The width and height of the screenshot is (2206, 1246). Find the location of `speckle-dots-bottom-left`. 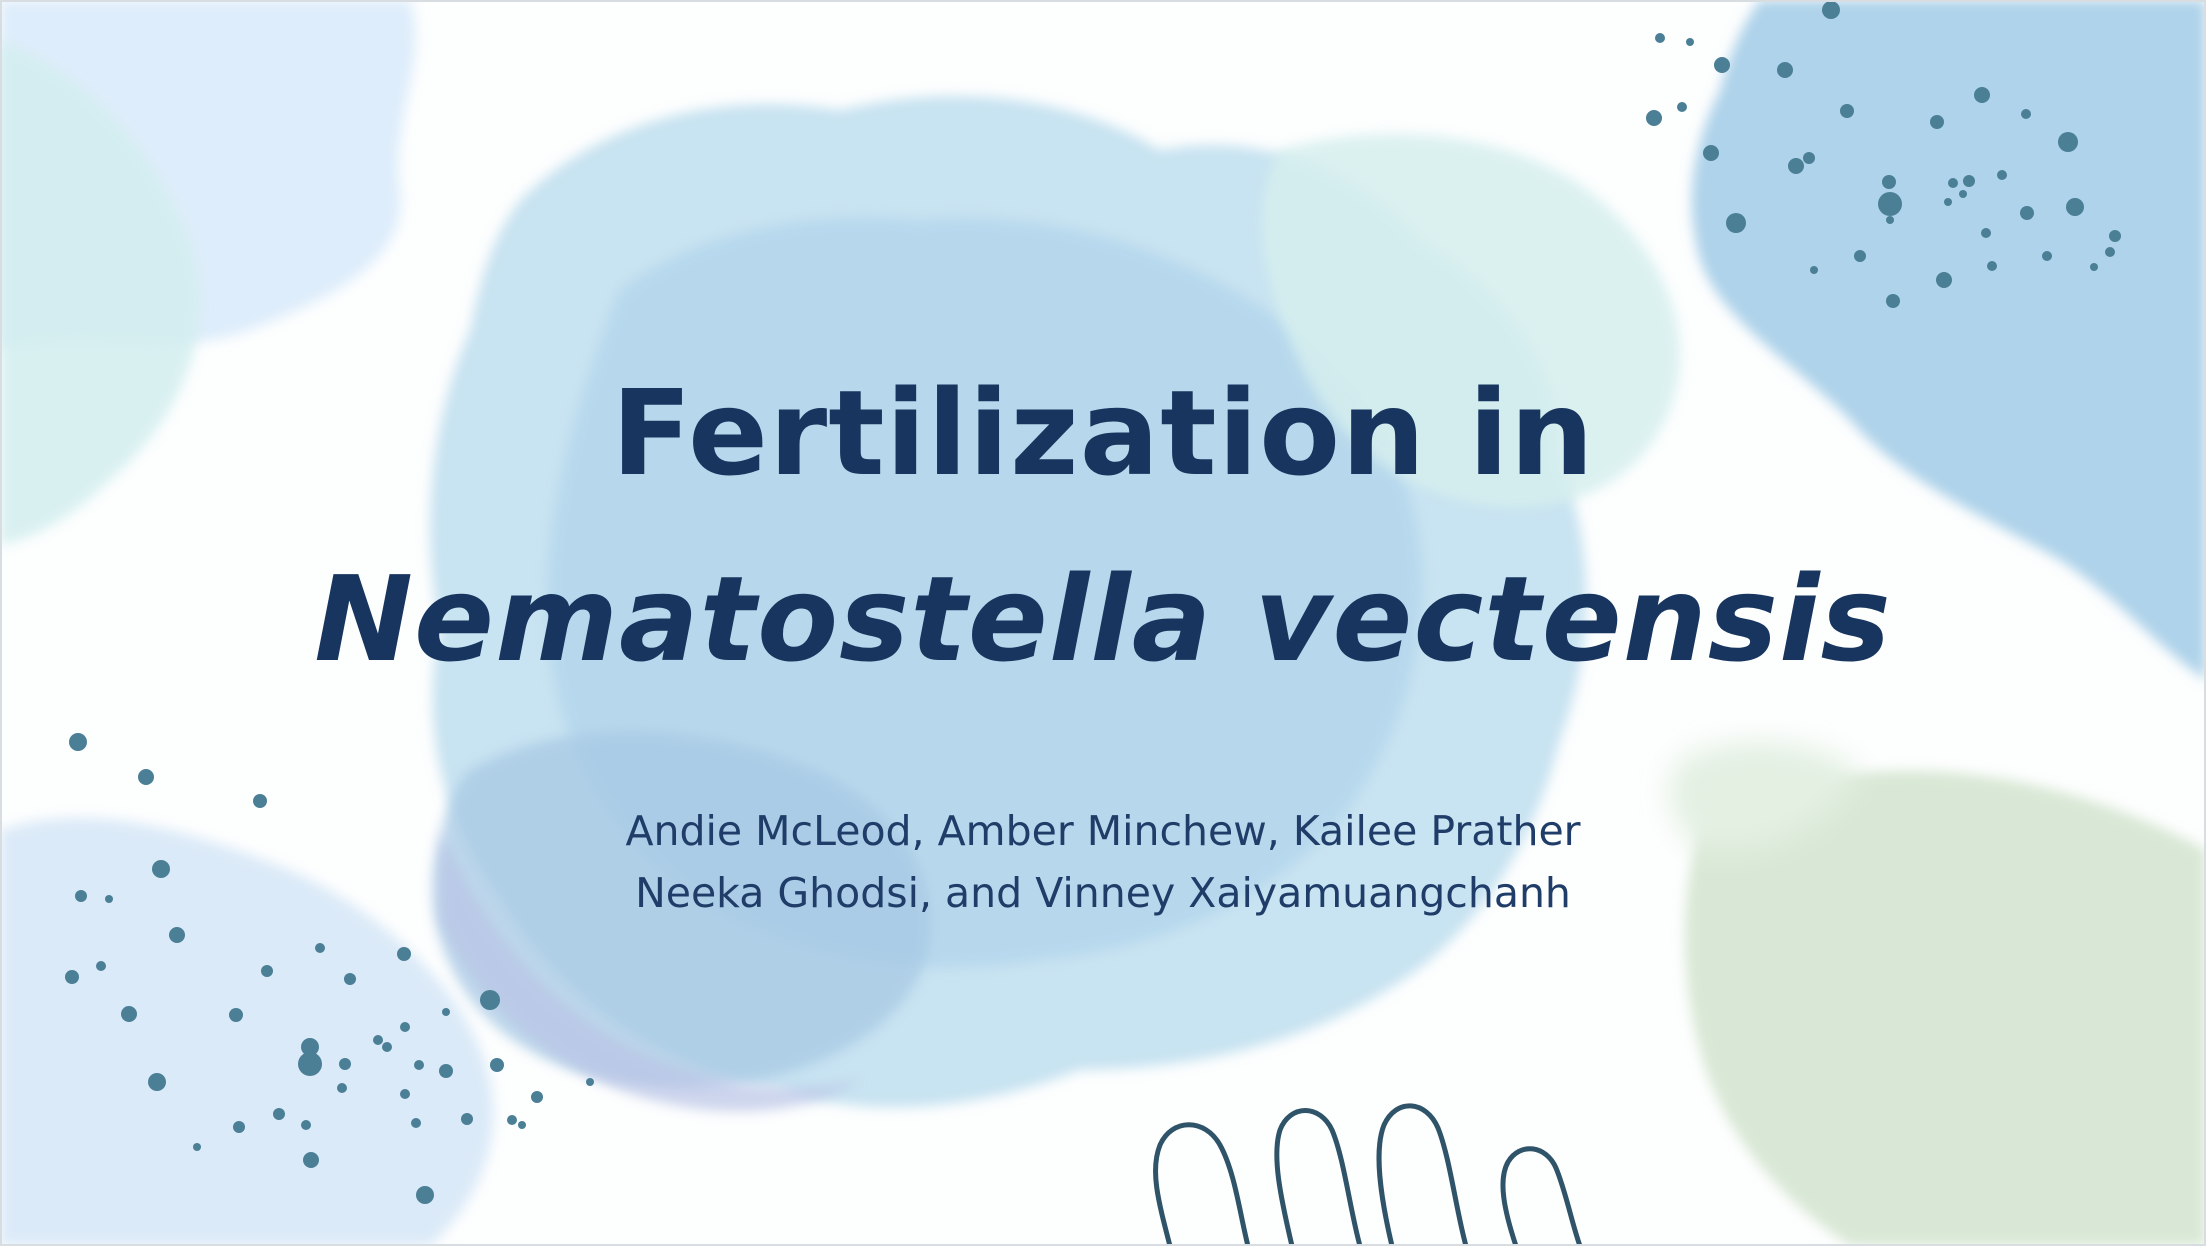

speckle-dots-bottom-left is located at coordinates (329, 968).